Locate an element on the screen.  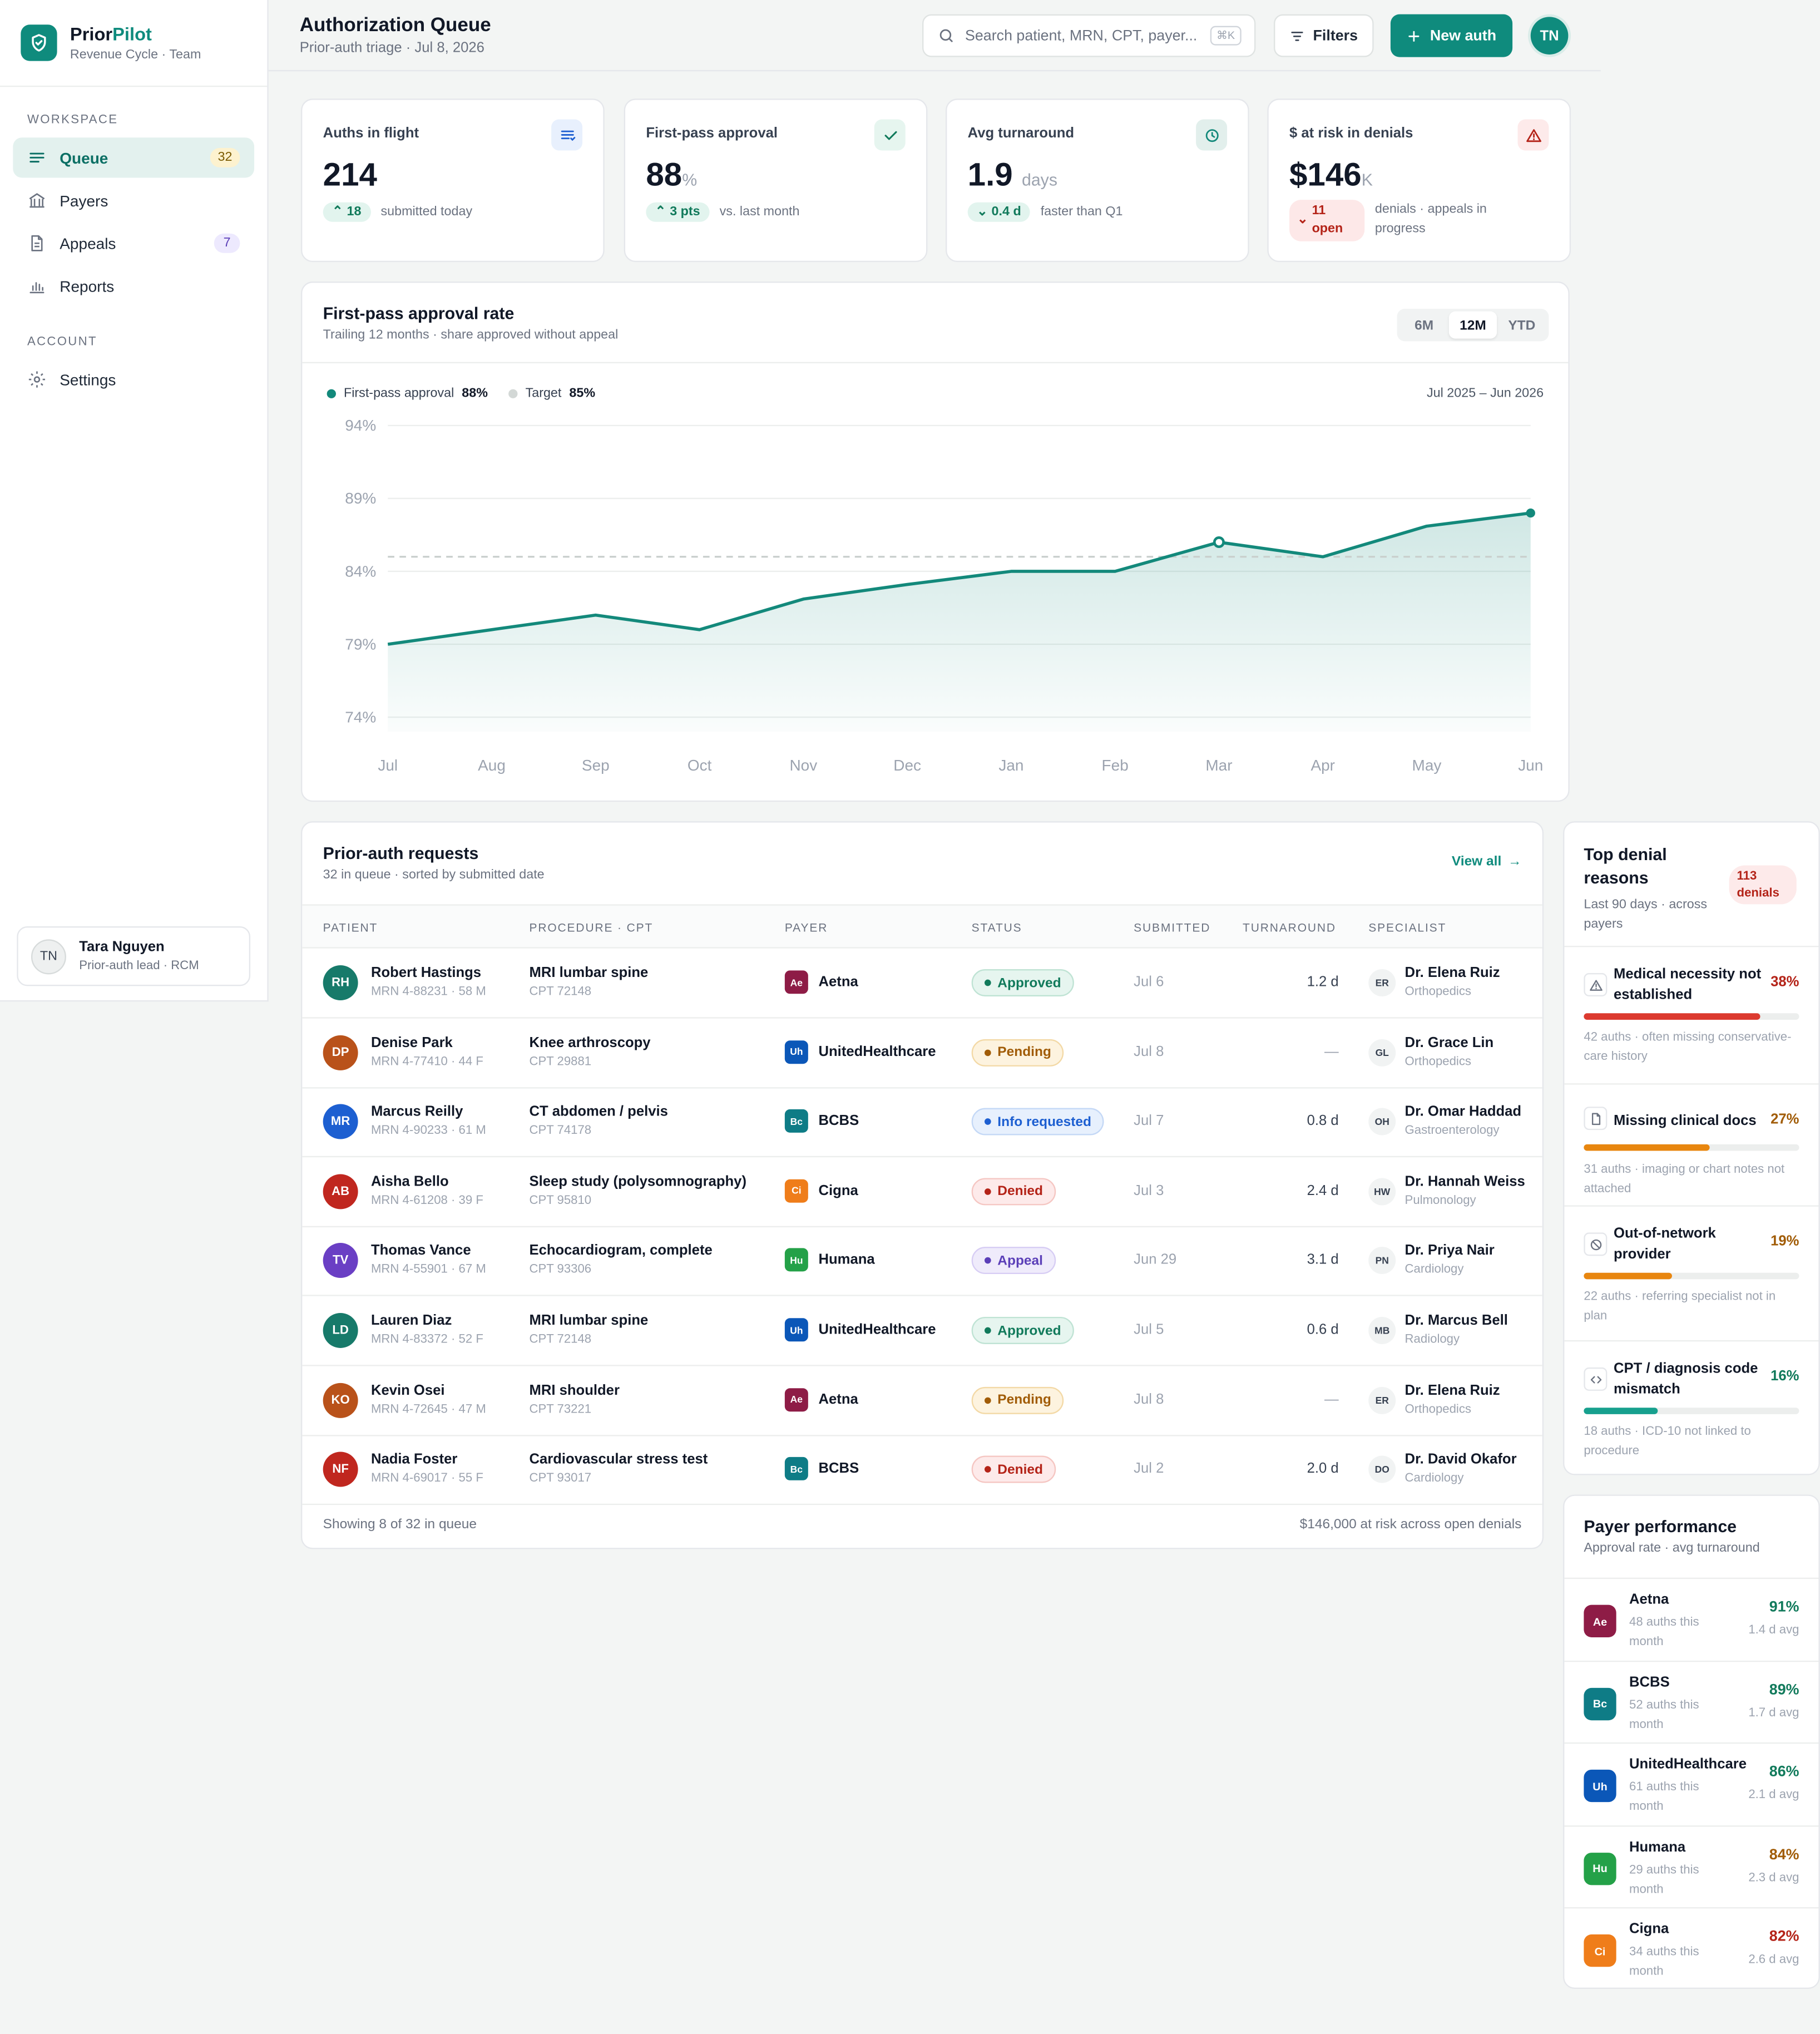
x-tick-label: Jan is located at coordinates (1010, 766).